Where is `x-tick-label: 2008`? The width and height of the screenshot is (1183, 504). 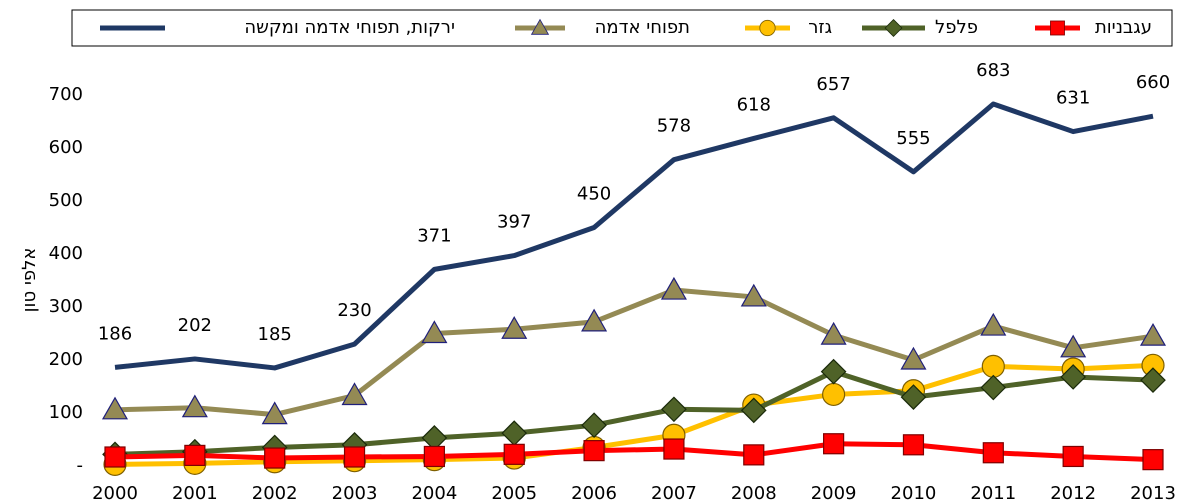
x-tick-label: 2008 is located at coordinates (754, 493).